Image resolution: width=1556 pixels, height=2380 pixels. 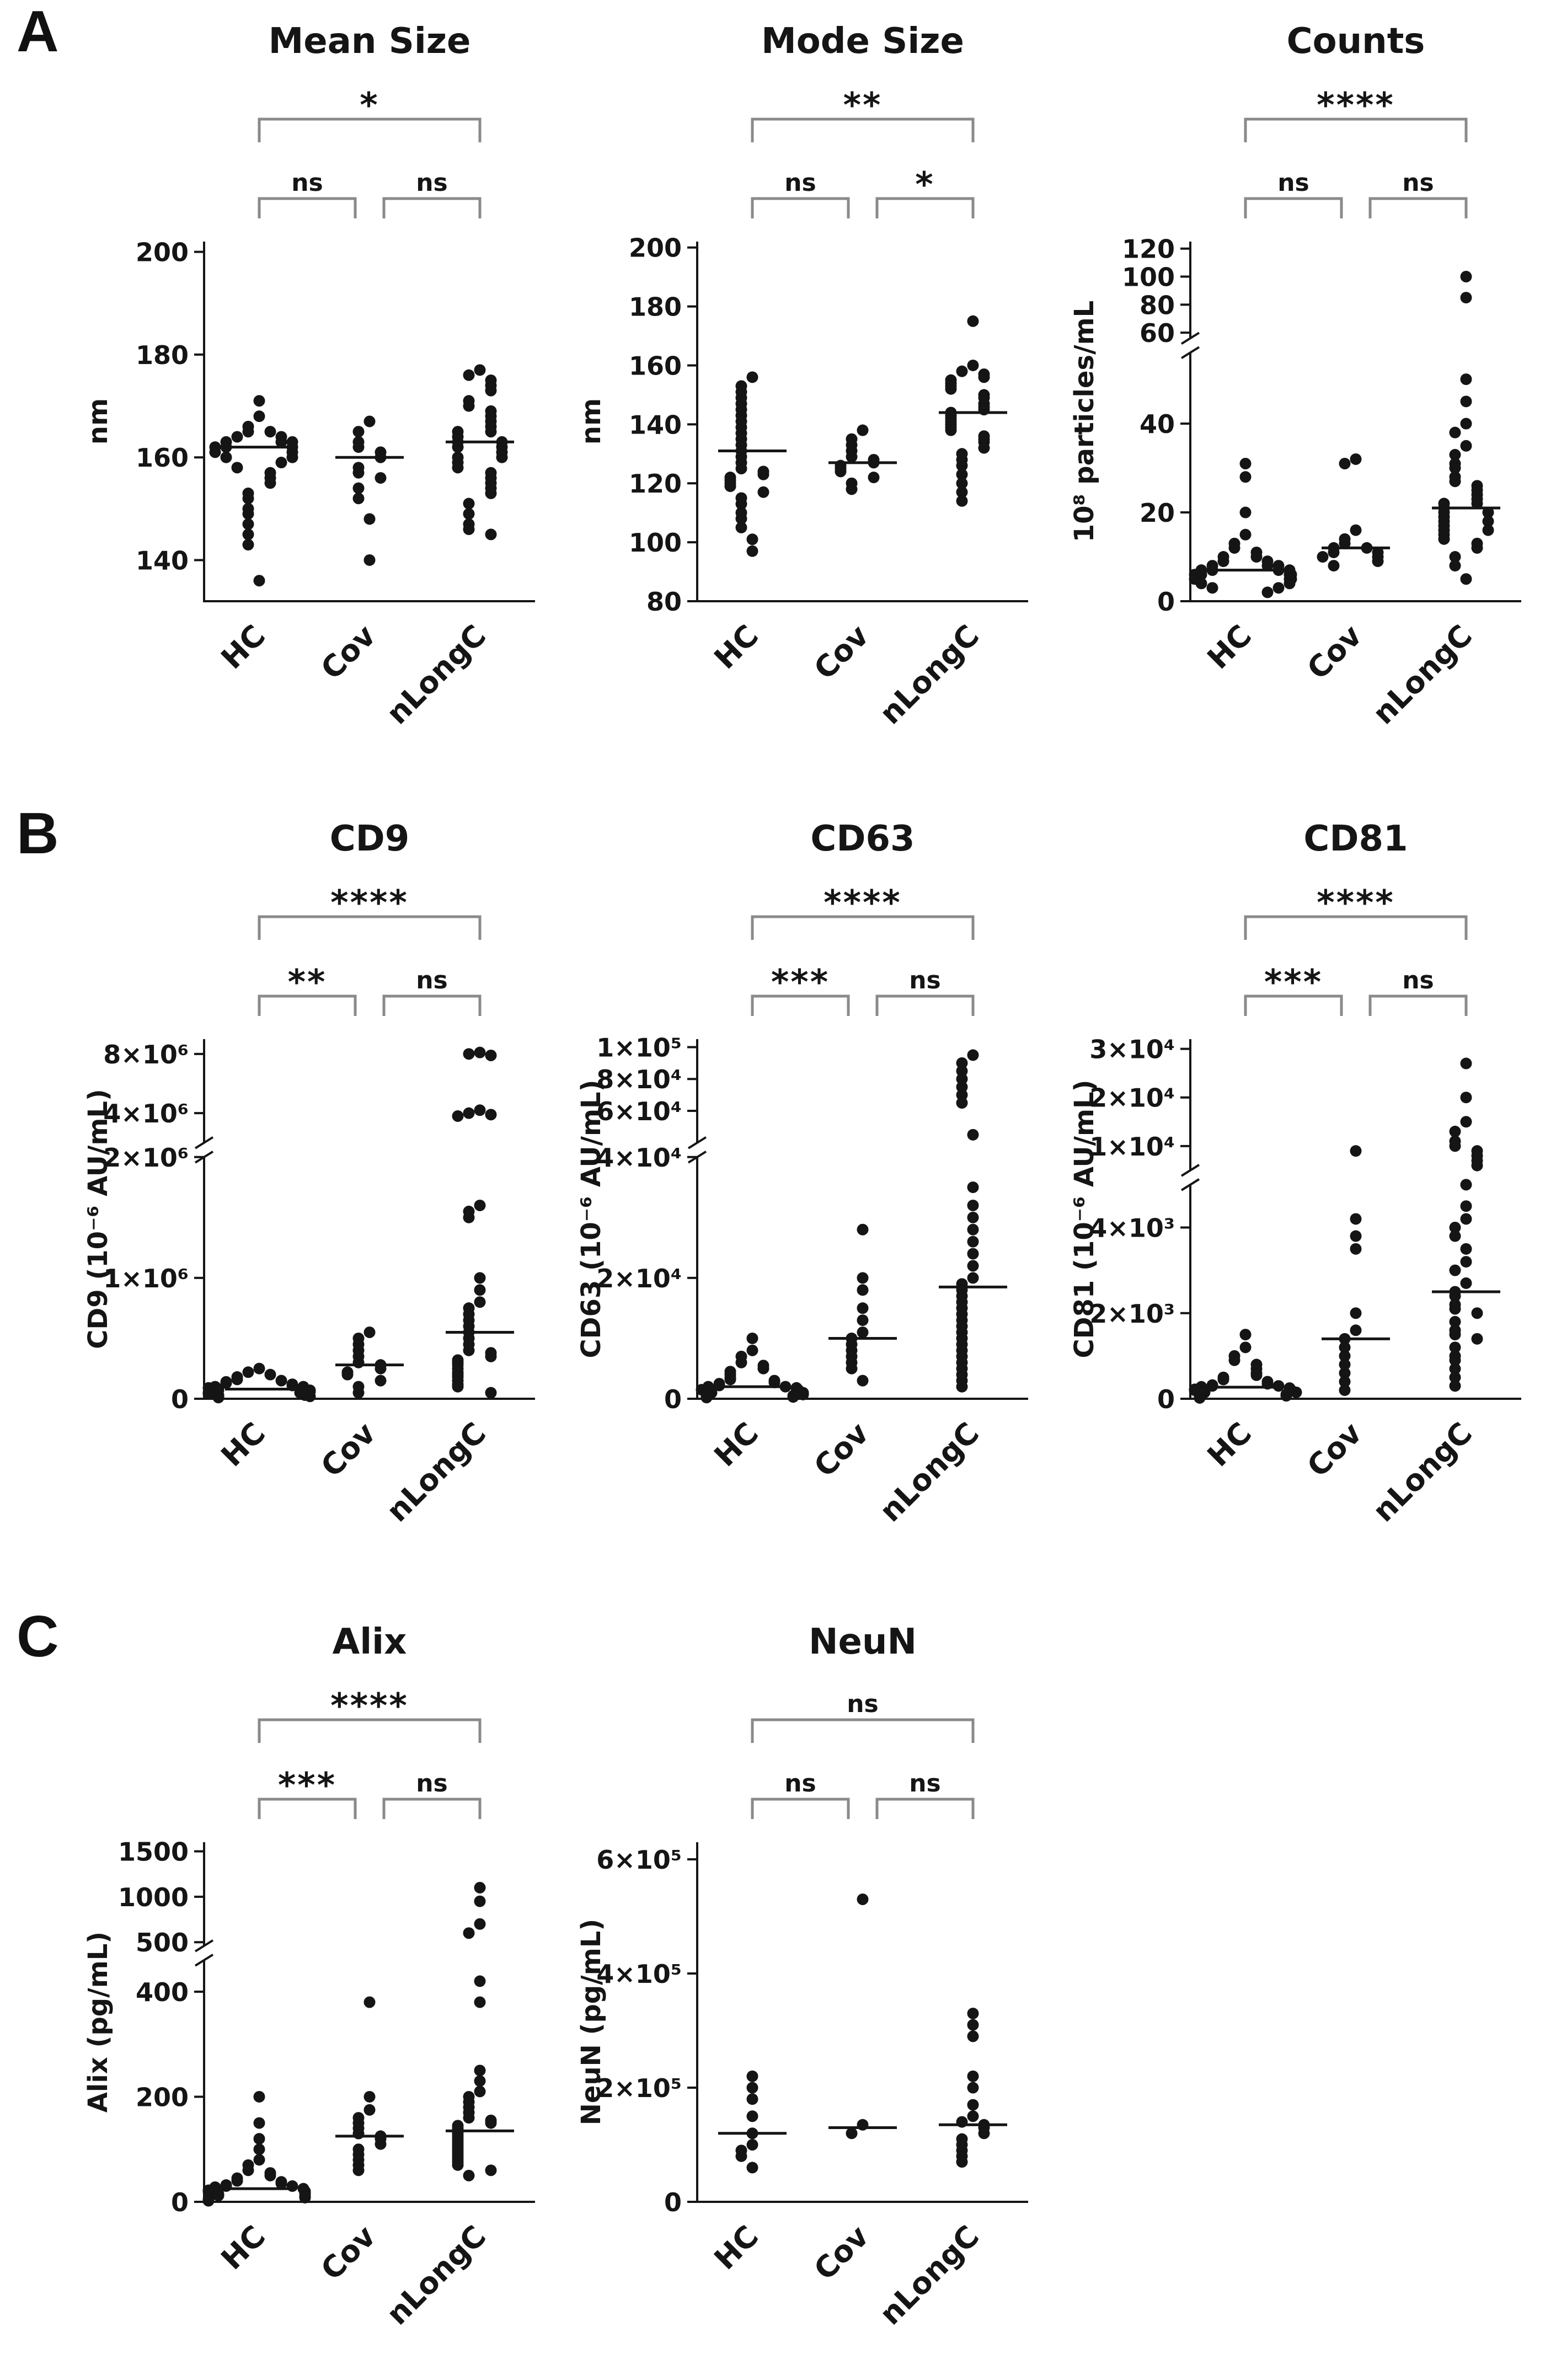 I want to click on tick-label: 40, so click(x=1157, y=424).